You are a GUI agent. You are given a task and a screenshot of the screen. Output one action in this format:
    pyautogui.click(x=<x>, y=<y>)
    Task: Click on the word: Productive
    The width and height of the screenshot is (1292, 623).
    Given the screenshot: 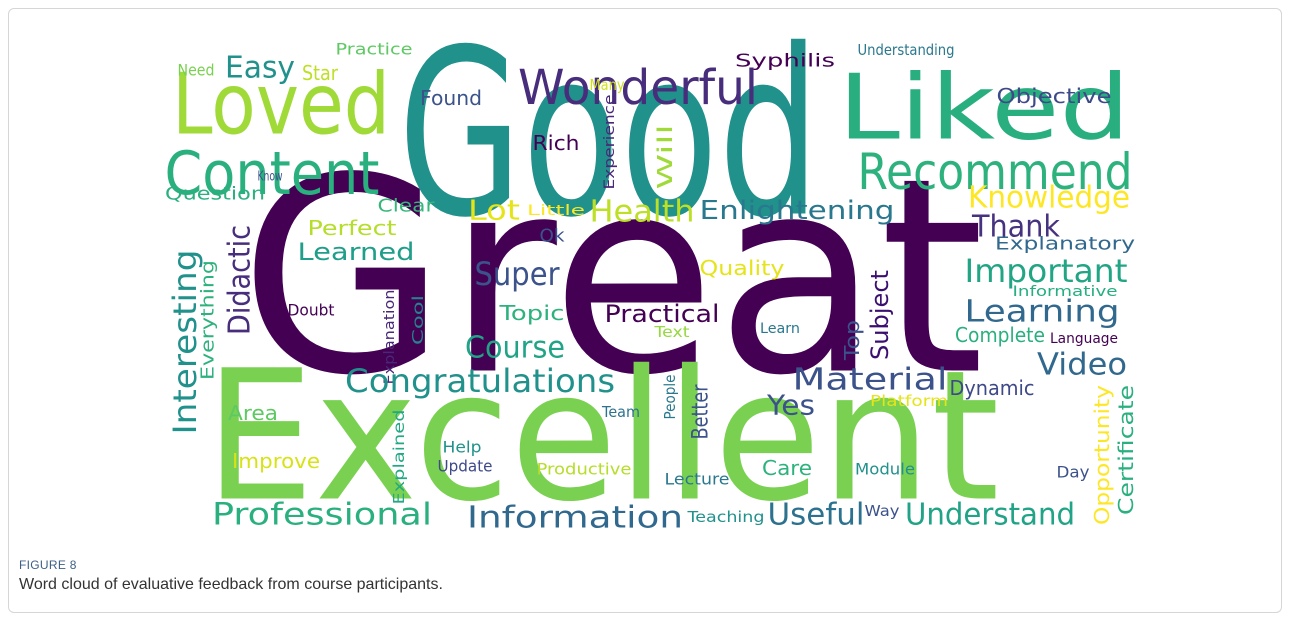 What is the action you would take?
    pyautogui.click(x=584, y=469)
    